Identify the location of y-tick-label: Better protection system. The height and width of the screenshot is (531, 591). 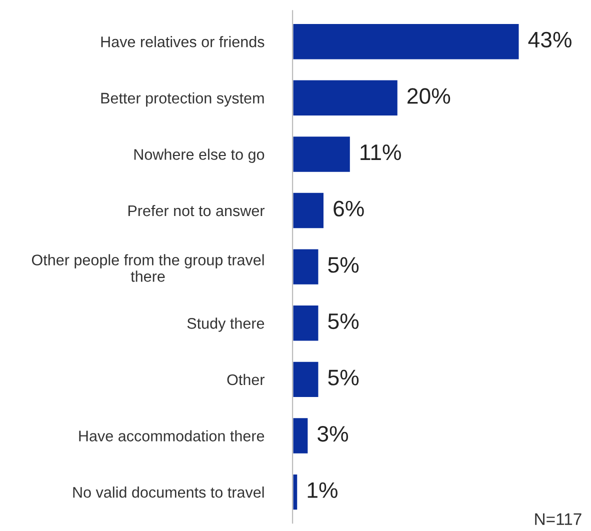
(182, 99).